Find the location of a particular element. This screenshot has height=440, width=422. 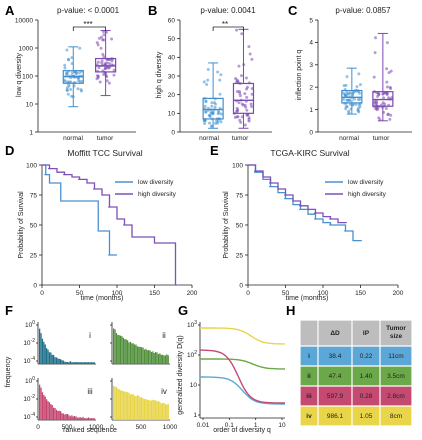

y-tick-label: 10² is located at coordinates (192, 354).